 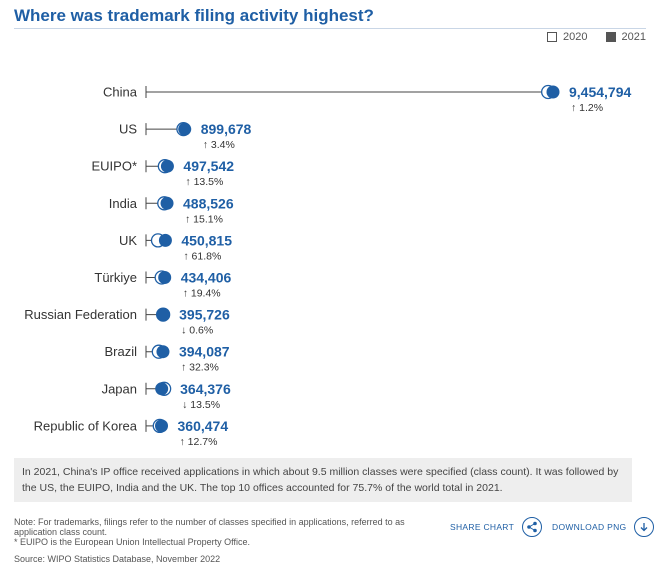 I want to click on value-label: 360,474, so click(x=203, y=426).